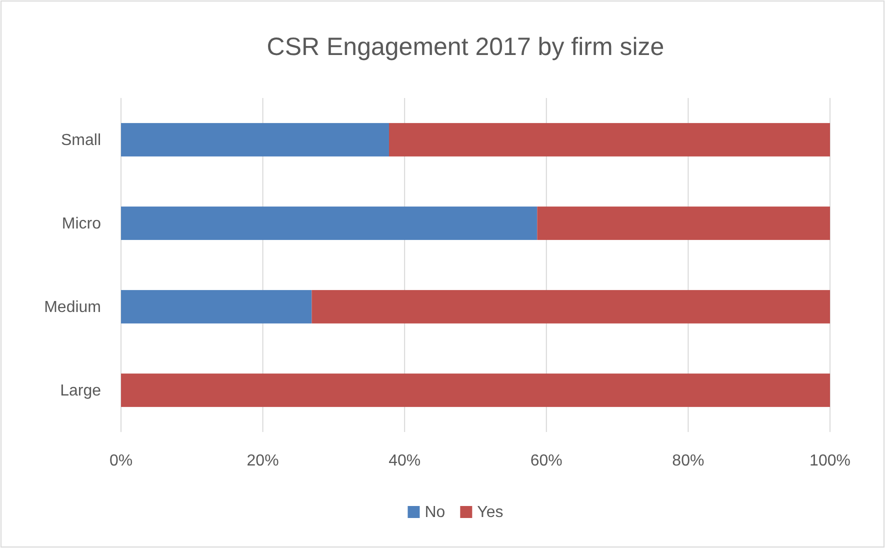 This screenshot has width=885, height=548. I want to click on legend-label: No, so click(435, 512).